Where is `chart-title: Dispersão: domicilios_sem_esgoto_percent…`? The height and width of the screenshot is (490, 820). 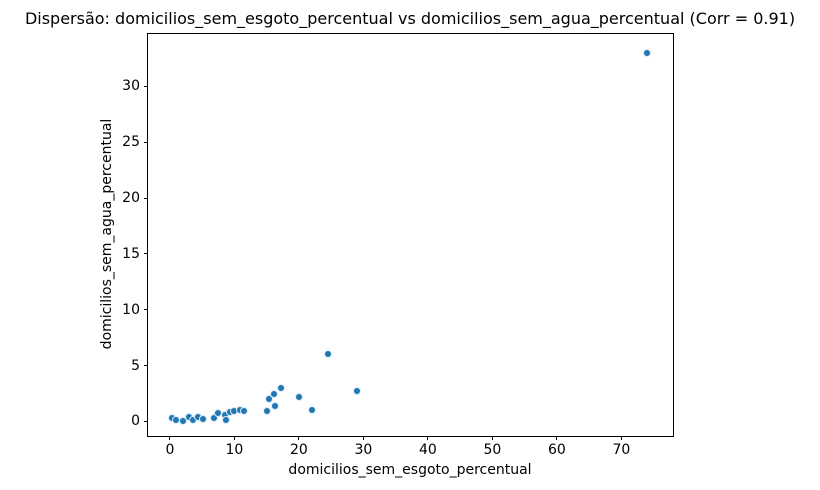
chart-title: Dispersão: domicilios_sem_esgoto_percent… is located at coordinates (410, 18).